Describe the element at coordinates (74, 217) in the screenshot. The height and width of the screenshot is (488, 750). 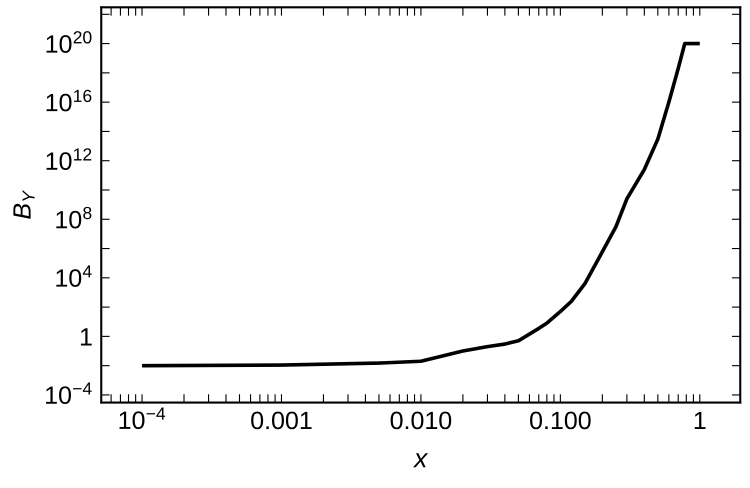
I see `y-tick-label: 10$^{8}$` at that location.